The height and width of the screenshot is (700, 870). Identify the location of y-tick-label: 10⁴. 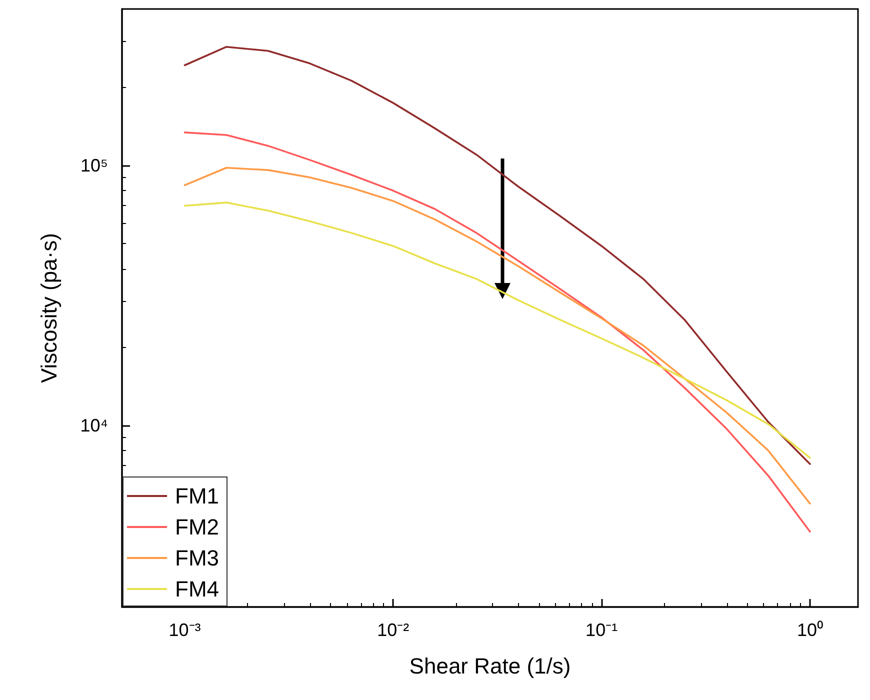
(94, 425).